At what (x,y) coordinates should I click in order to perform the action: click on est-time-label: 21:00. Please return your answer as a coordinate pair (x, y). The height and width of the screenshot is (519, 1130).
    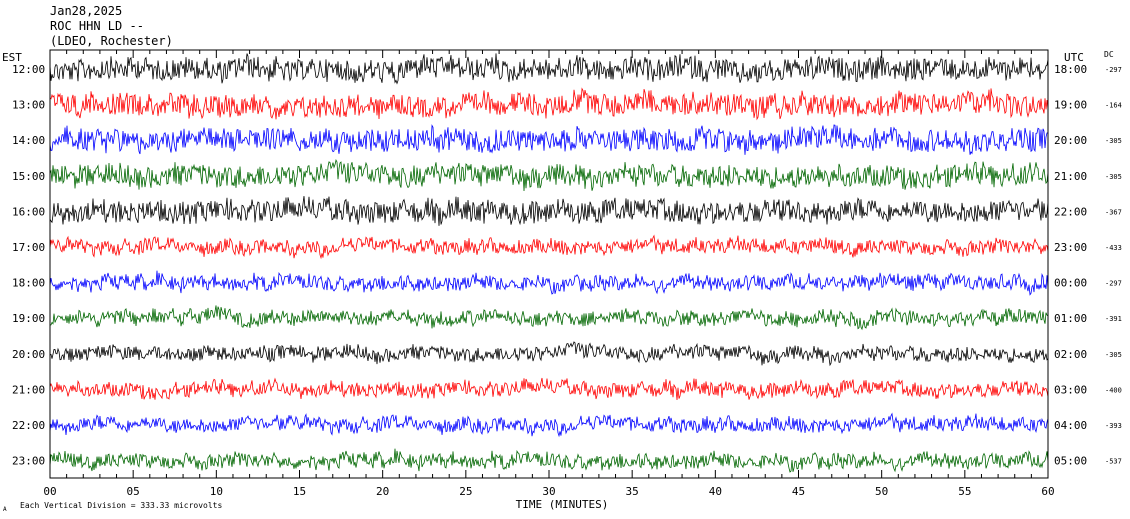
    Looking at the image, I should click on (28, 389).